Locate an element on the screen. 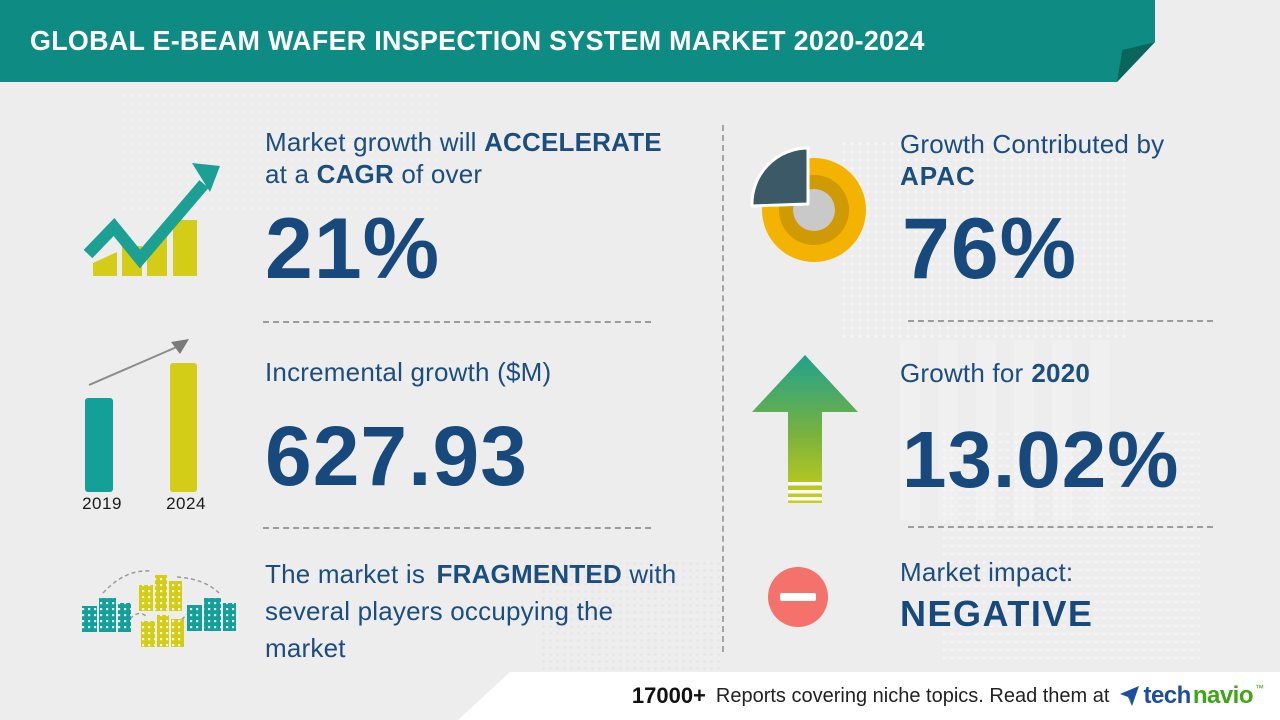  apac-label-line2: APAC is located at coordinates (1032, 176).